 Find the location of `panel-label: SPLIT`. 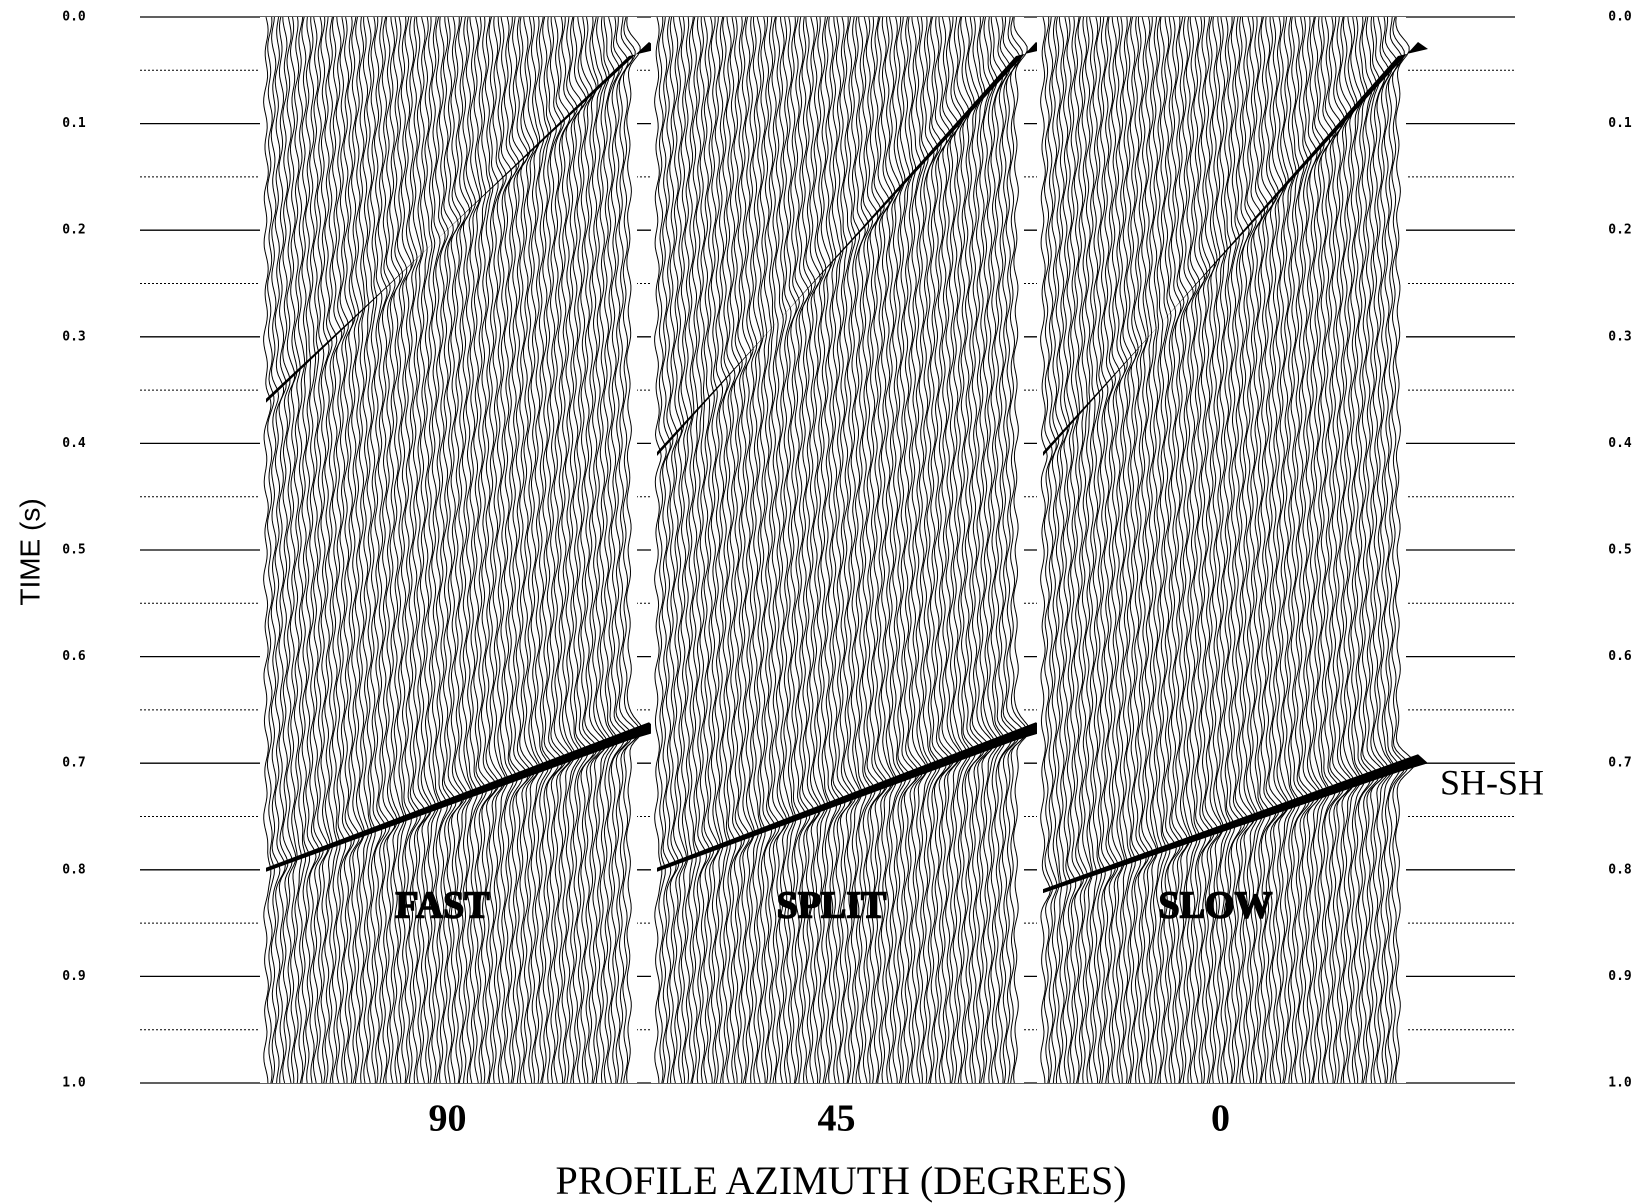

panel-label: SPLIT is located at coordinates (832, 906).